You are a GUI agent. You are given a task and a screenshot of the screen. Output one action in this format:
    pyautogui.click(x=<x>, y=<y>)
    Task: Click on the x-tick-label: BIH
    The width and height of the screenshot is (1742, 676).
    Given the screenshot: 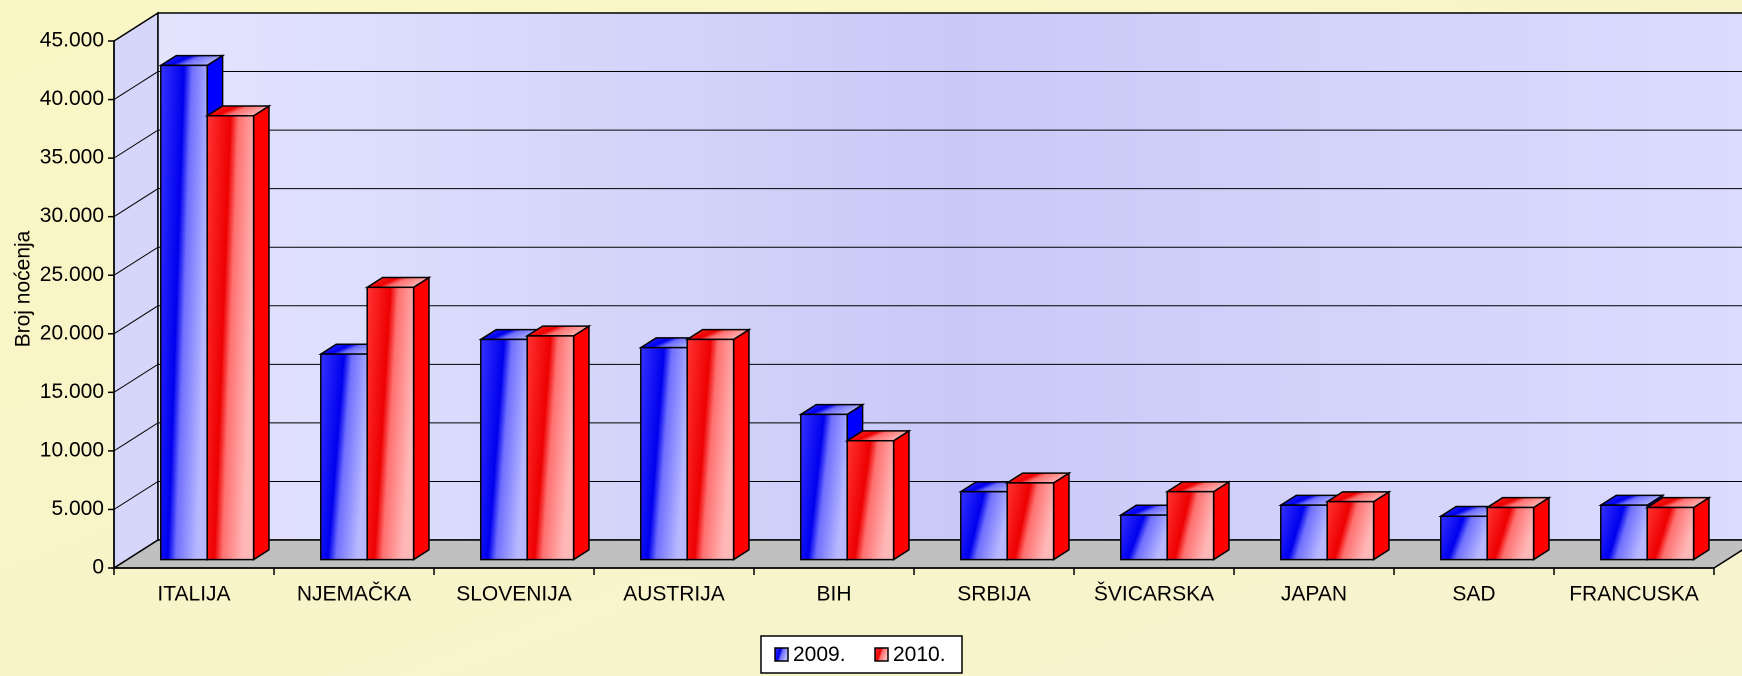 What is the action you would take?
    pyautogui.click(x=833, y=594)
    